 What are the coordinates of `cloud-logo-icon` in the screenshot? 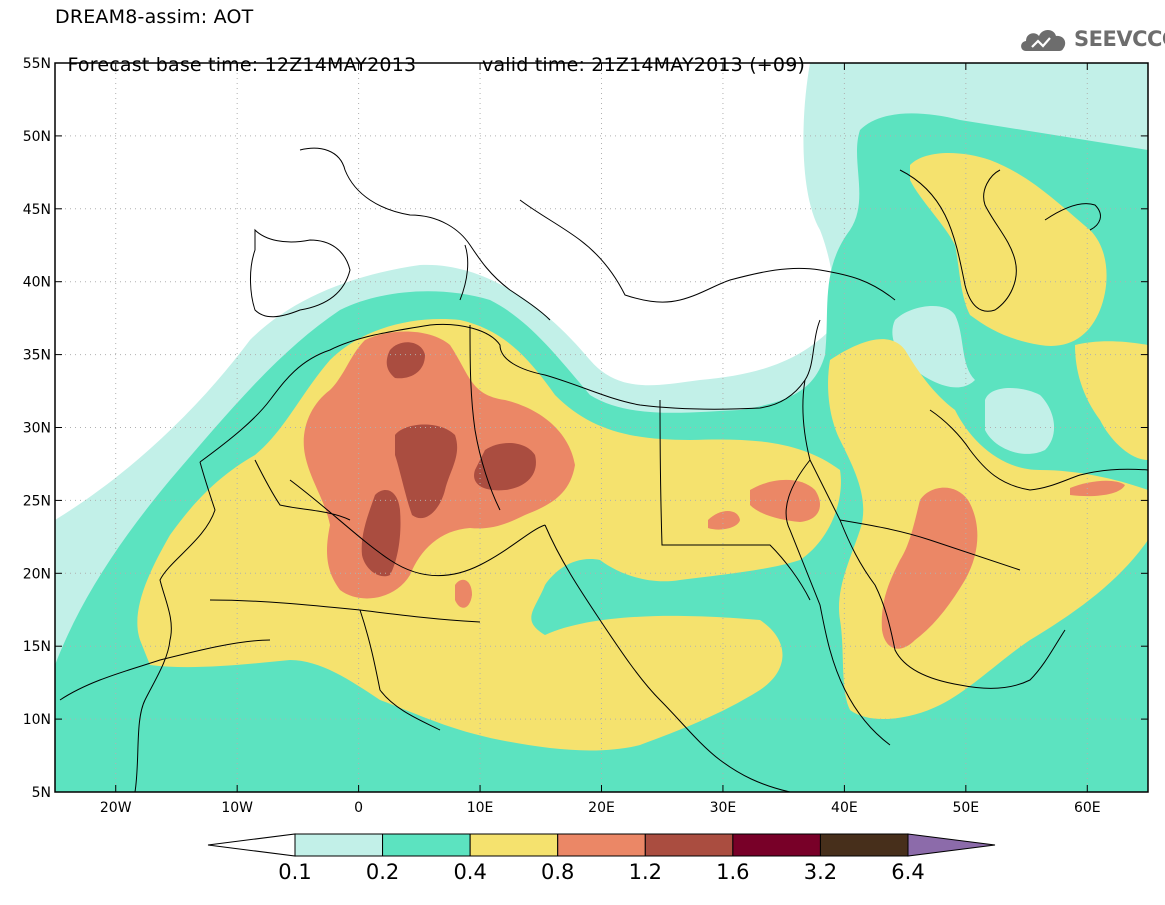 It's located at (1043, 40).